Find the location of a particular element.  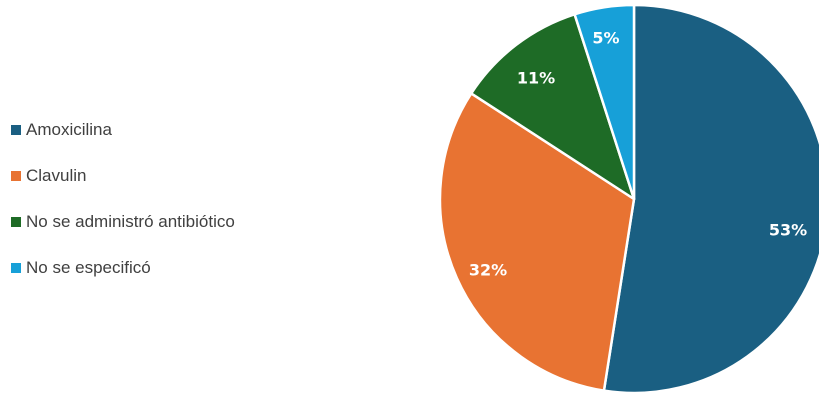

legend-swatch-amoxicilina is located at coordinates (16, 129).